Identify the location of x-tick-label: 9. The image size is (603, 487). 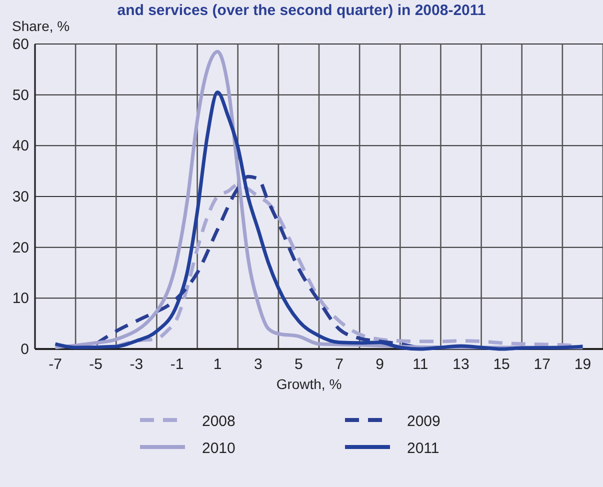
(380, 364).